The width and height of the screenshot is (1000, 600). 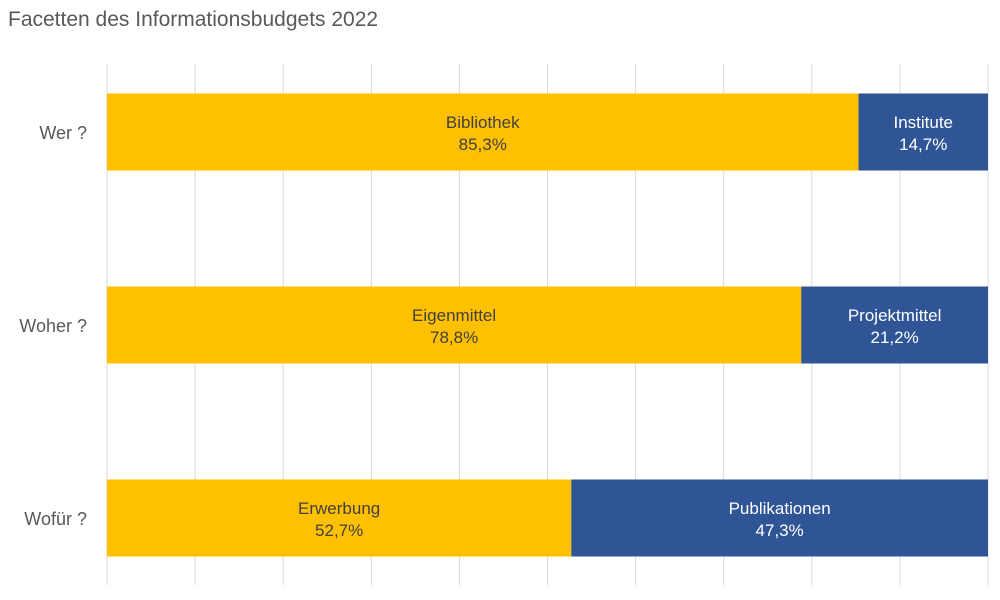 I want to click on data-label: 47,3%, so click(x=780, y=530).